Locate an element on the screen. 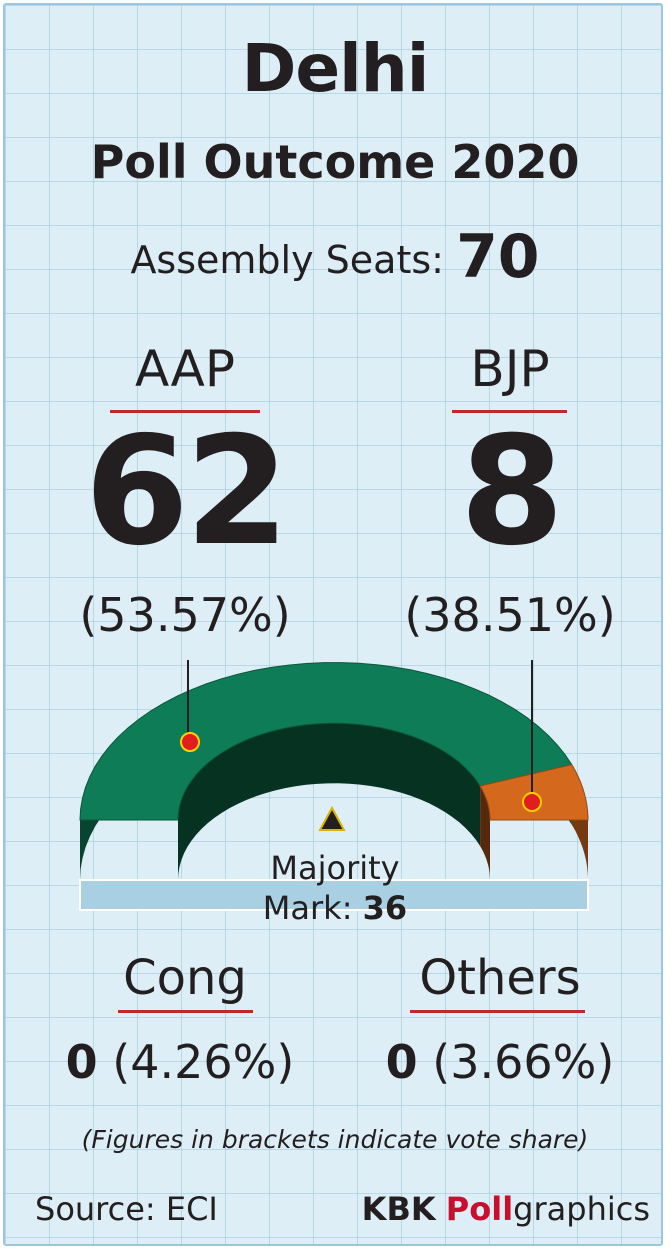 The image size is (670, 1253). brand-logo: KBK Pollgraphics is located at coordinates (506, 1209).